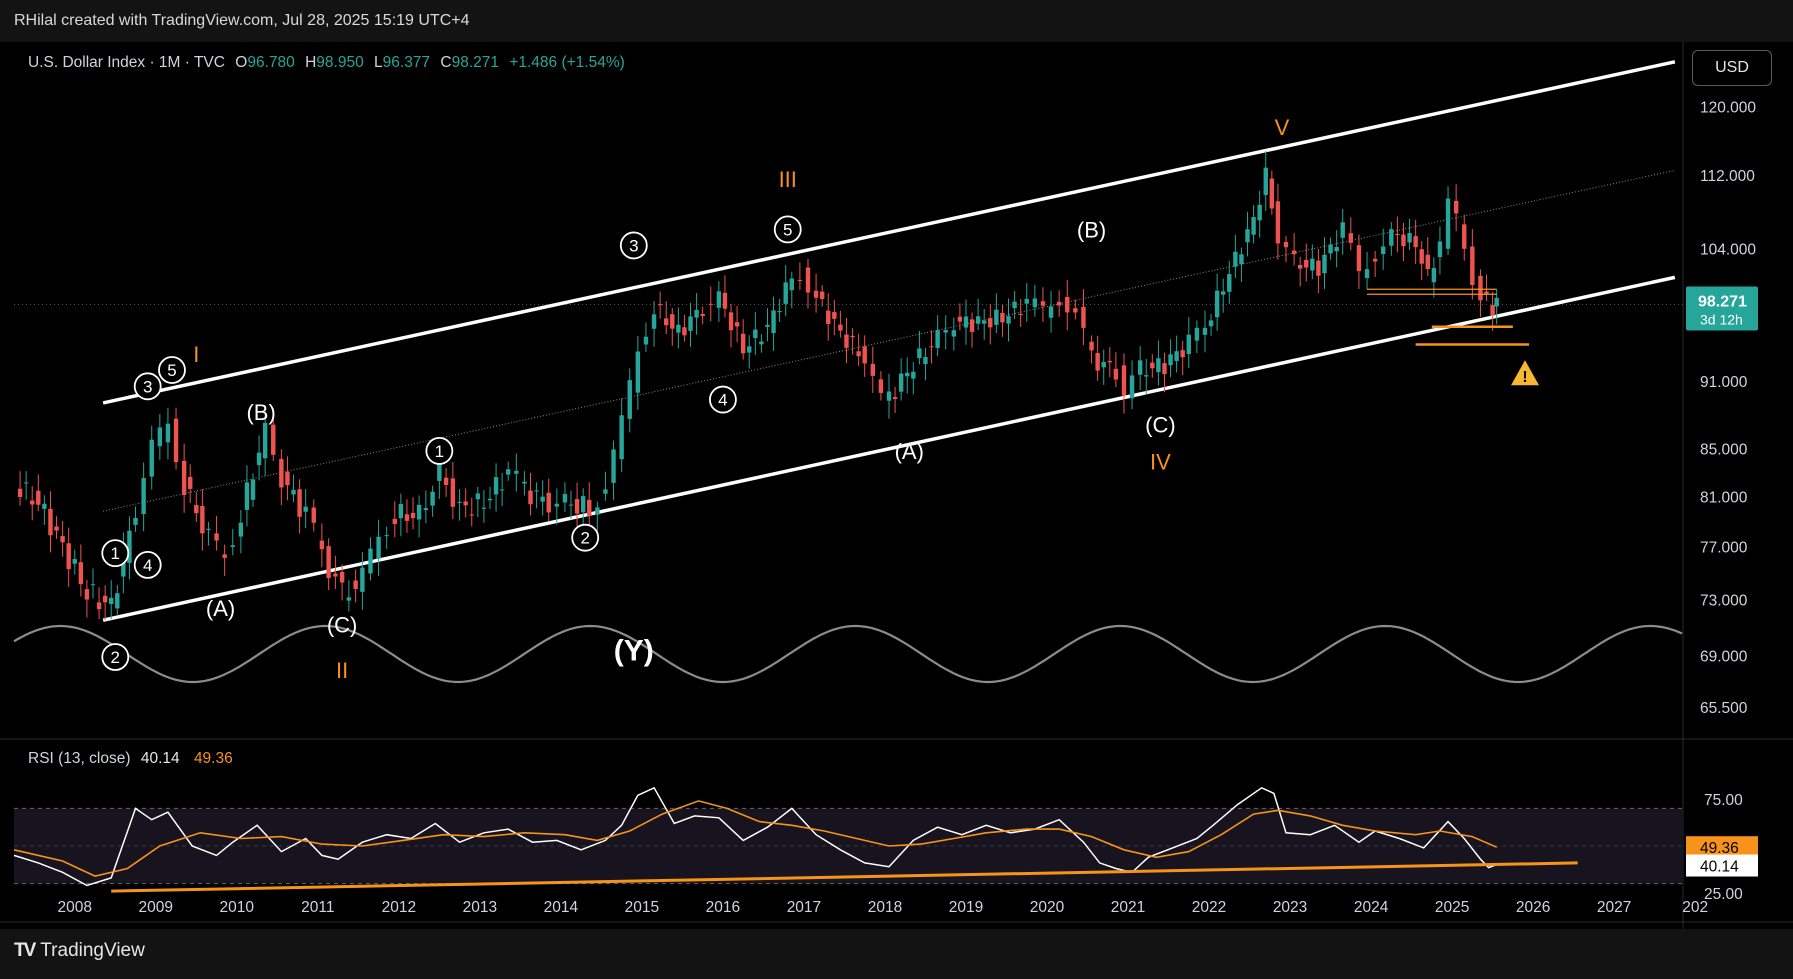 Image resolution: width=1793 pixels, height=979 pixels. What do you see at coordinates (1695, 907) in the screenshot?
I see `year-tick-label: 202` at bounding box center [1695, 907].